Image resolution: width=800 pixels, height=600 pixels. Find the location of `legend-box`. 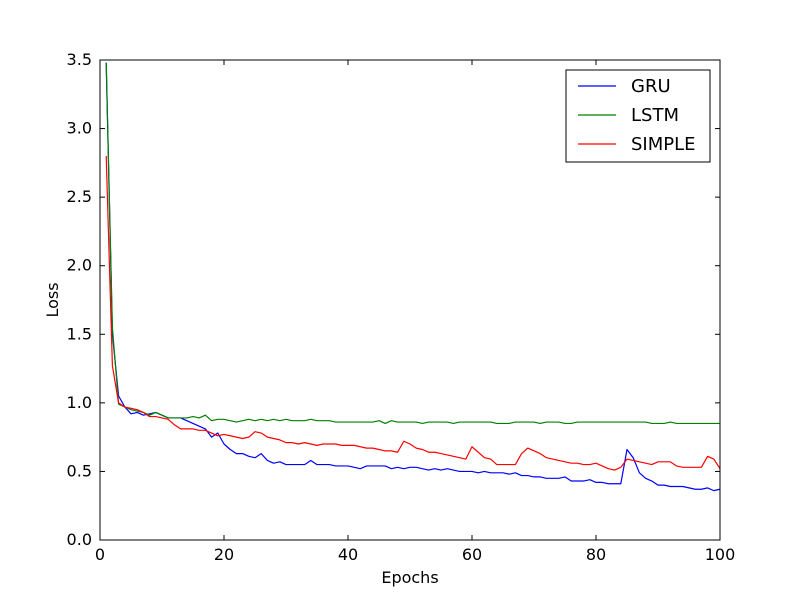

legend-box is located at coordinates (638, 116).